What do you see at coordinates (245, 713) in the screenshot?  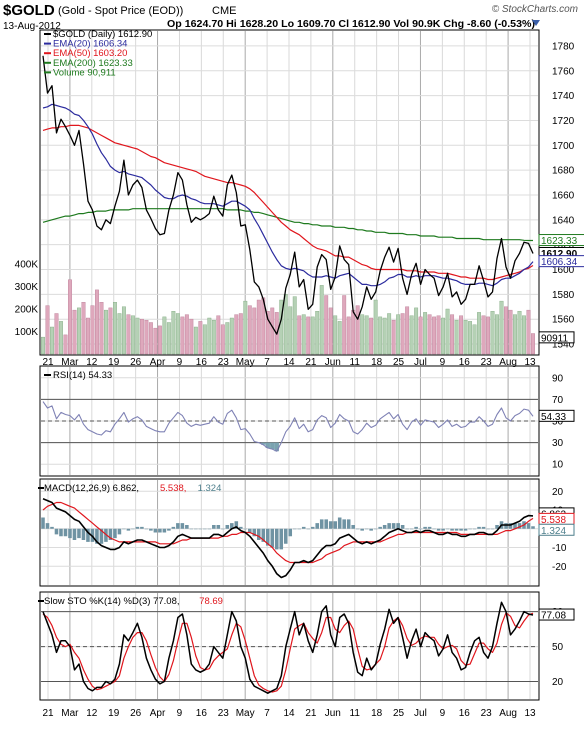 I see `x-axis-tick-label: May` at bounding box center [245, 713].